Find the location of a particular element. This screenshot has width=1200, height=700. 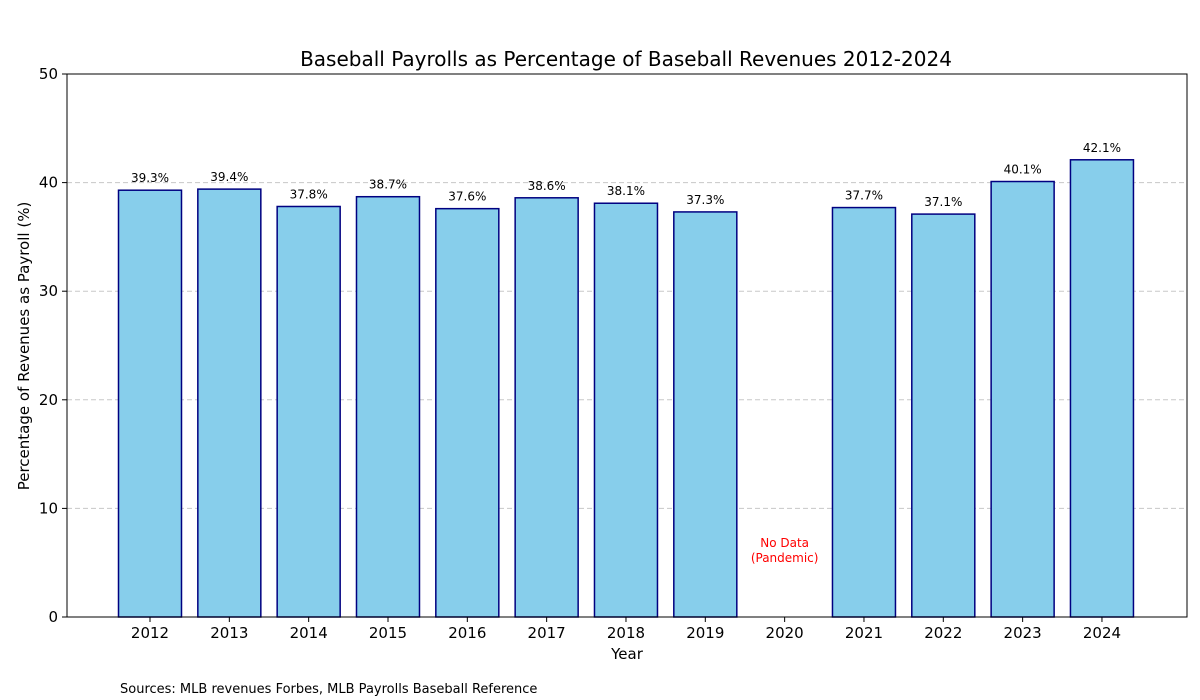

data-label-2024: 42.1% is located at coordinates (1102, 148).